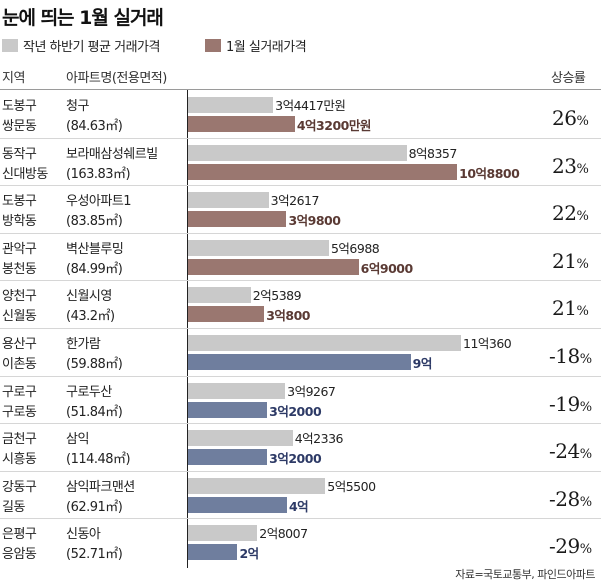 The width and height of the screenshot is (601, 582). Describe the element at coordinates (19, 344) in the screenshot. I see `region-district: 용산구` at that location.